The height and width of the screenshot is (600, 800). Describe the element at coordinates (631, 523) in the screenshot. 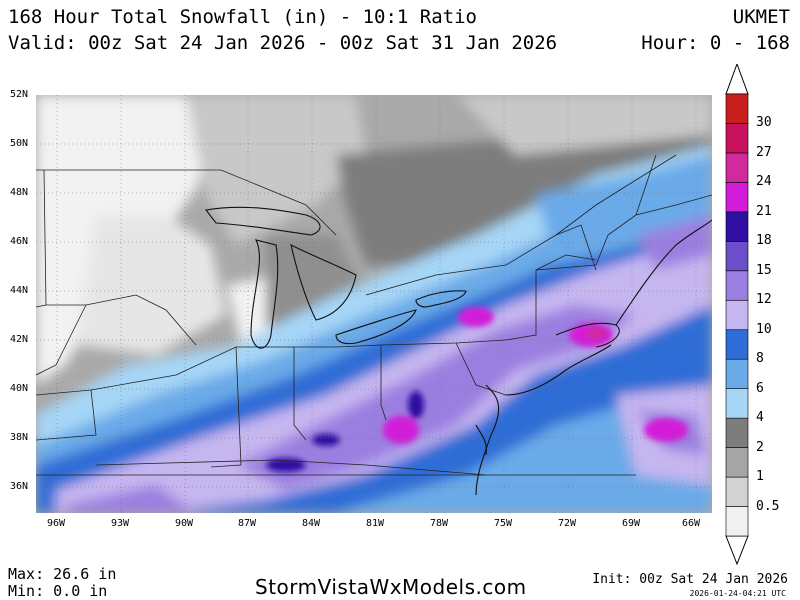

I see `lon-label: 69W` at that location.